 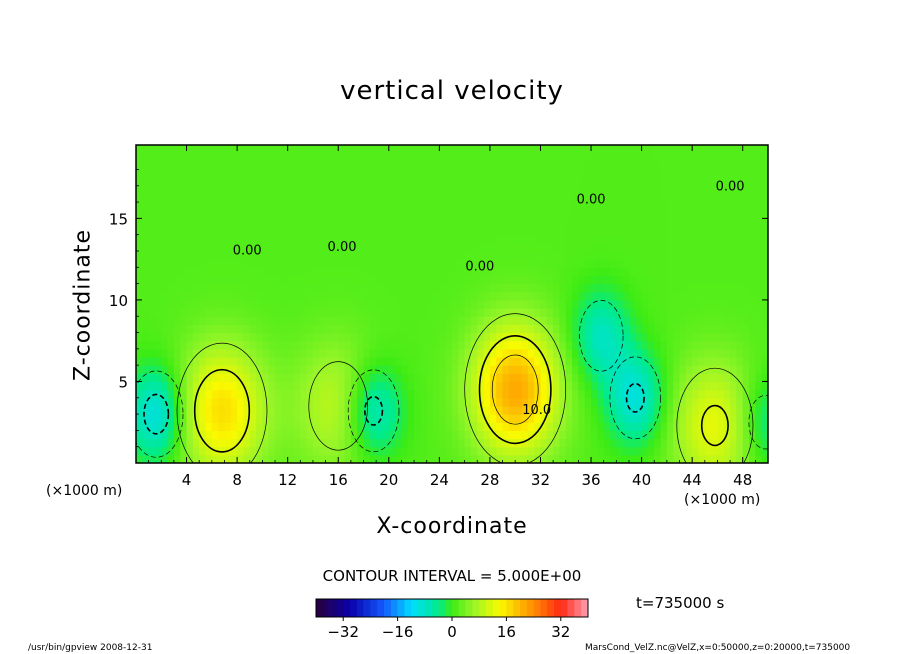 What do you see at coordinates (156, 414) in the screenshot?
I see `contour-line` at bounding box center [156, 414].